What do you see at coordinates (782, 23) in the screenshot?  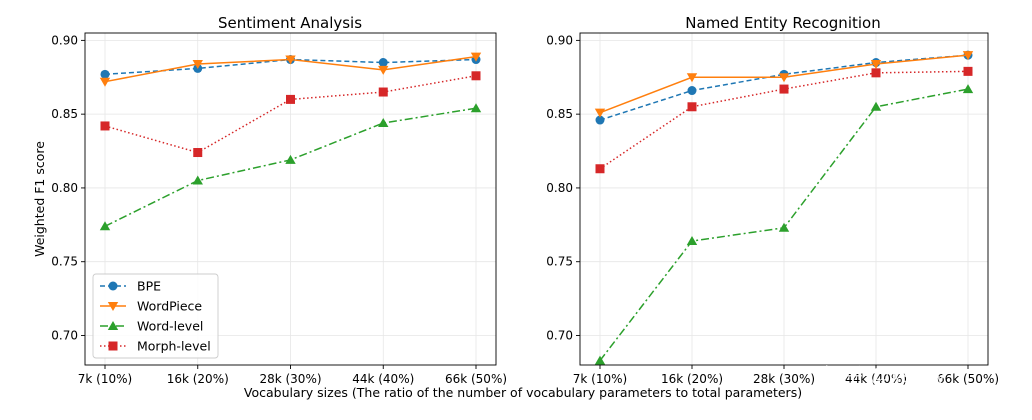 I see `chart-title: Named Entity Recognition` at bounding box center [782, 23].